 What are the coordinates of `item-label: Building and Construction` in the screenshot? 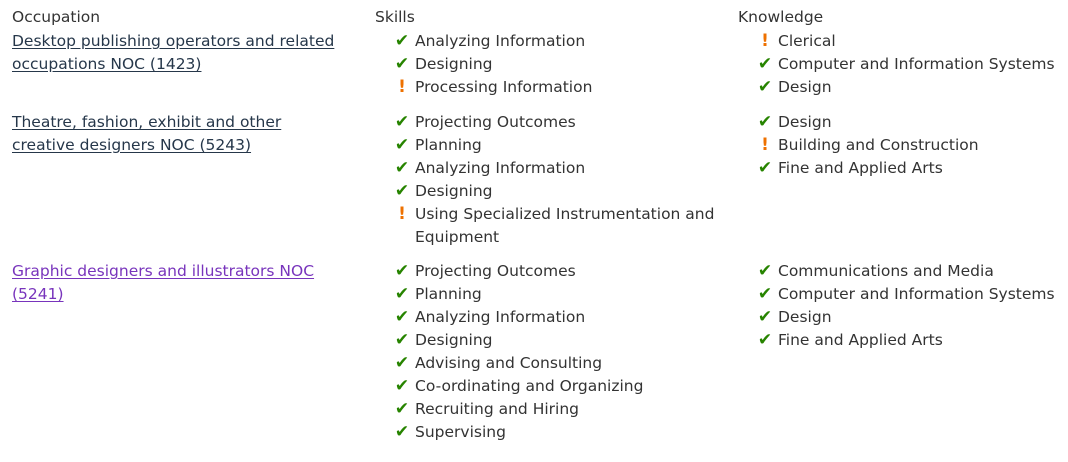 It's located at (878, 145).